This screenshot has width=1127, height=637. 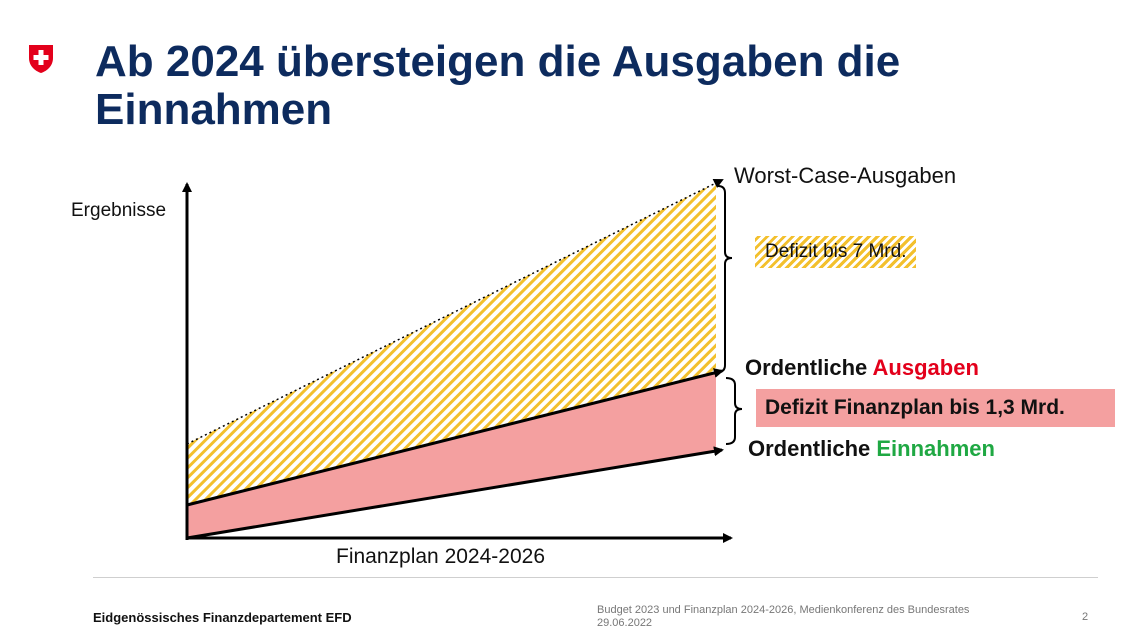 What do you see at coordinates (935, 408) in the screenshot?
I see `deficit-plan-label: Defizit Finanzplan bis 1,3 Mrd.` at bounding box center [935, 408].